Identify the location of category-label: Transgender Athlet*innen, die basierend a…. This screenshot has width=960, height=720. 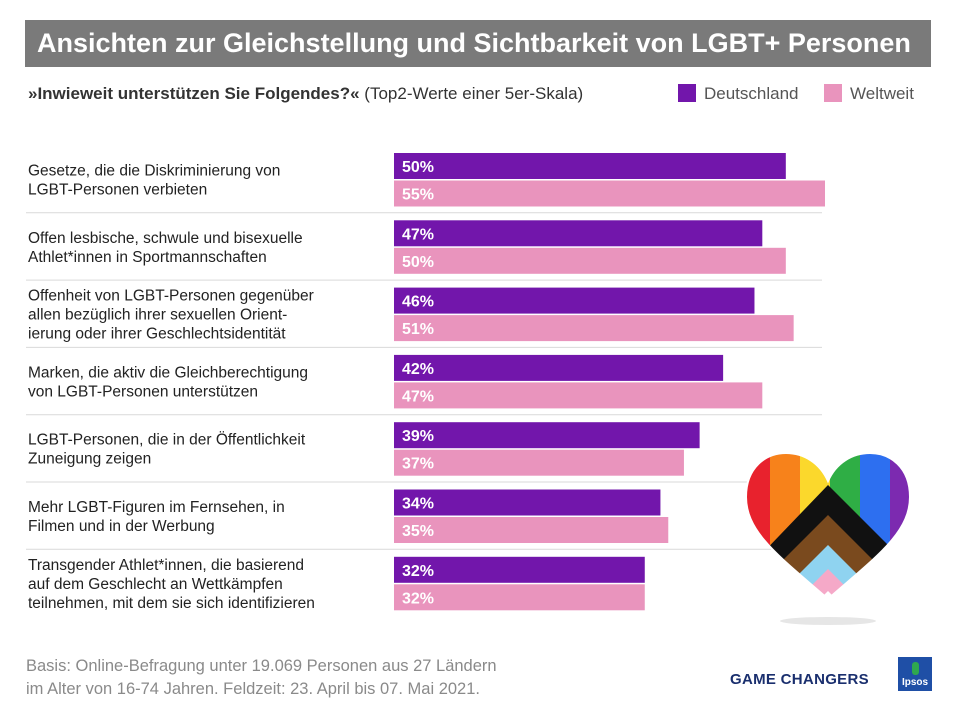
(171, 584).